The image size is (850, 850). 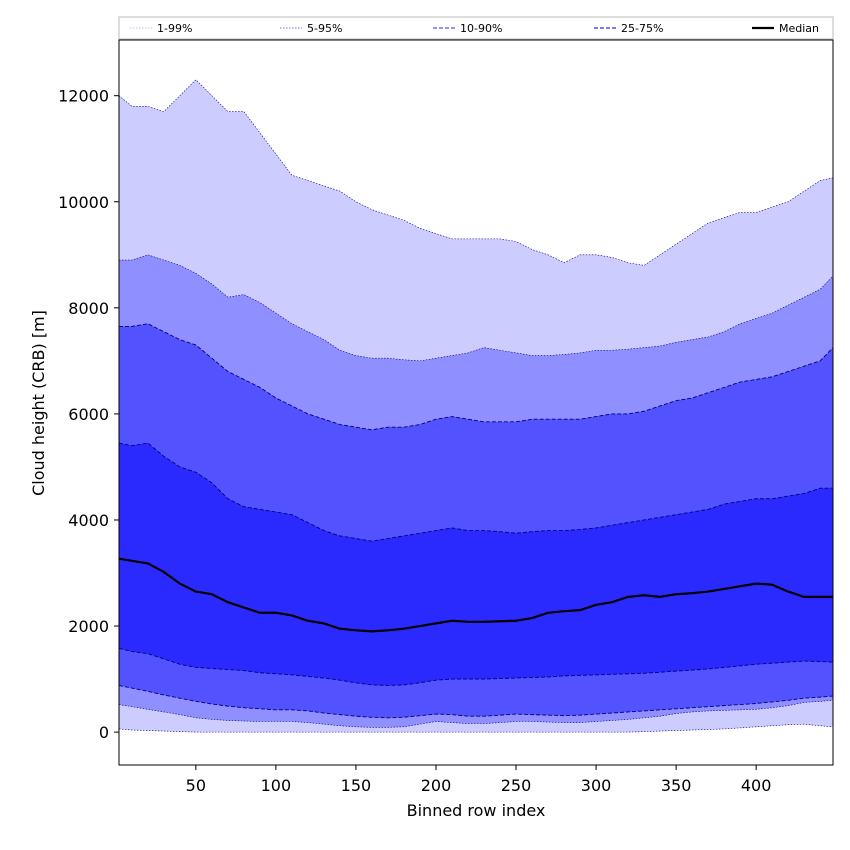 I want to click on y-tick-label: 6000, so click(x=88, y=414).